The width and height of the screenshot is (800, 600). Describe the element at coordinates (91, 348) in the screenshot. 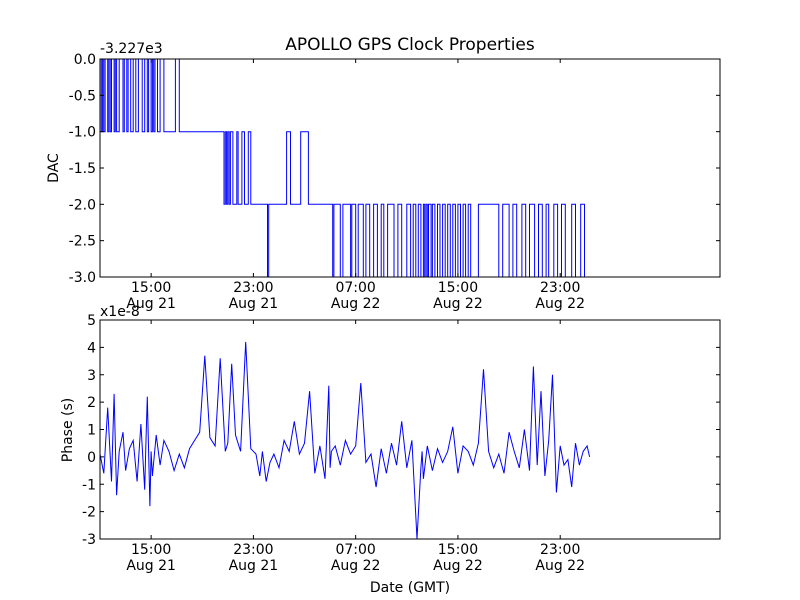

I see `phase-ytick-label: 4` at that location.